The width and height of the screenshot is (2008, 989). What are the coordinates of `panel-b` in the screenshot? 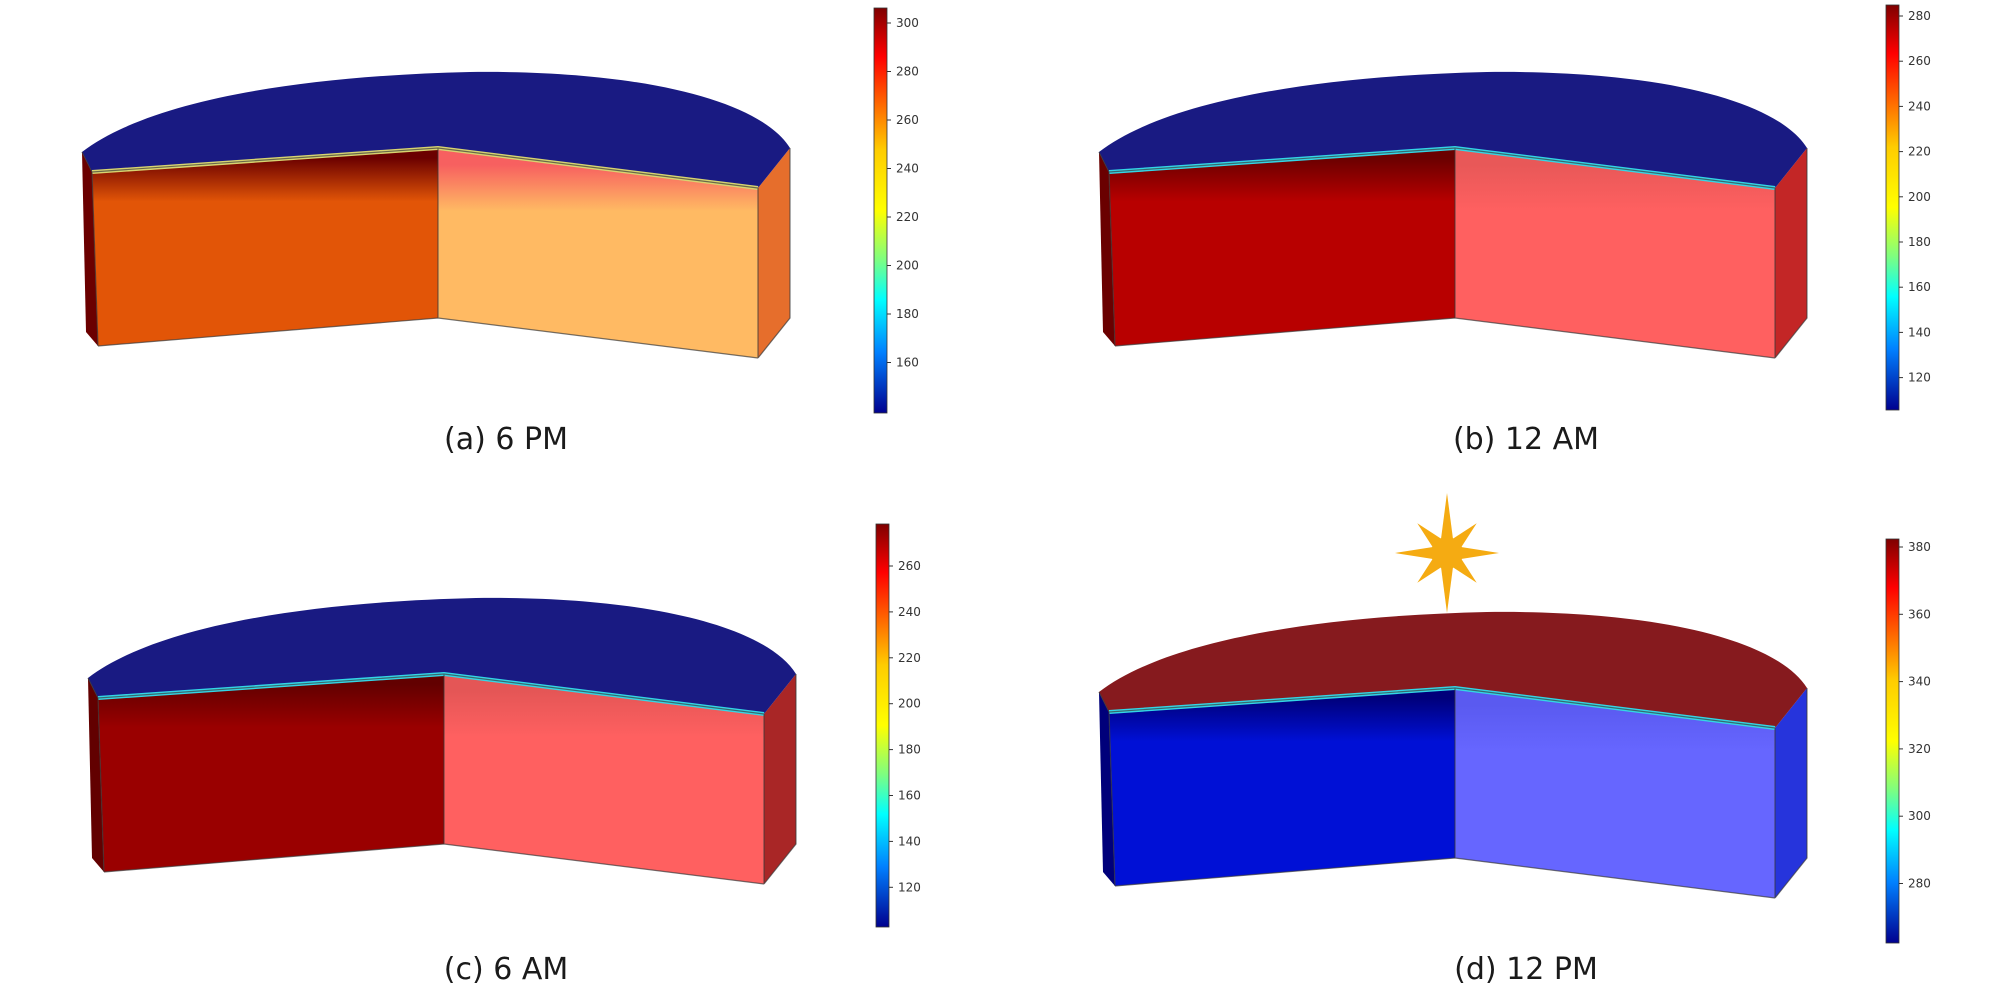 It's located at (1453, 215).